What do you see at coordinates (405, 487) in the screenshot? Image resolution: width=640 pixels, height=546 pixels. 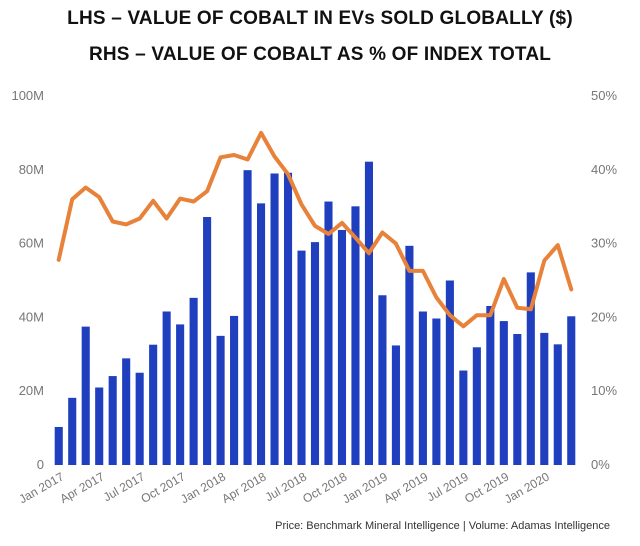 I see `x-tick-label: Apr 2019` at bounding box center [405, 487].